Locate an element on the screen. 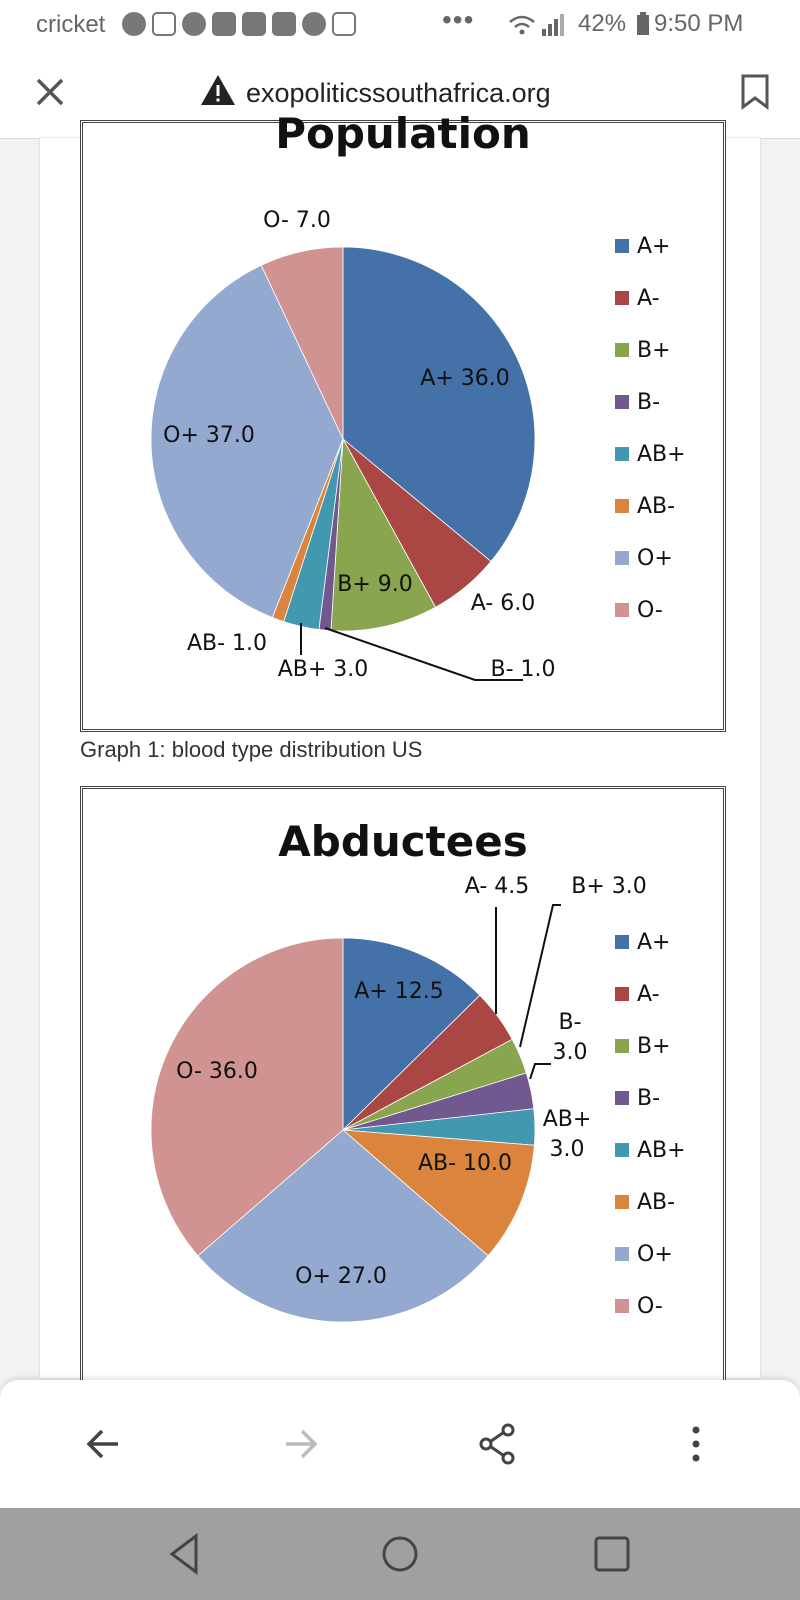  warning-icon is located at coordinates (218, 90).